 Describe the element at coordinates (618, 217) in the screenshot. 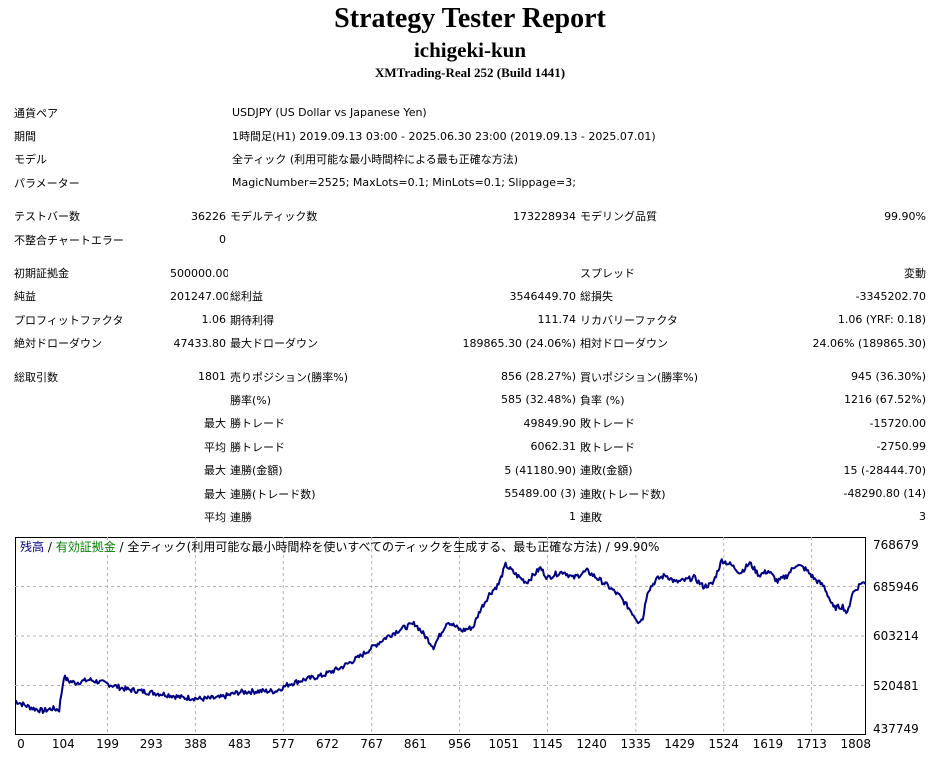

I see `quality-label: モデリング品質` at that location.